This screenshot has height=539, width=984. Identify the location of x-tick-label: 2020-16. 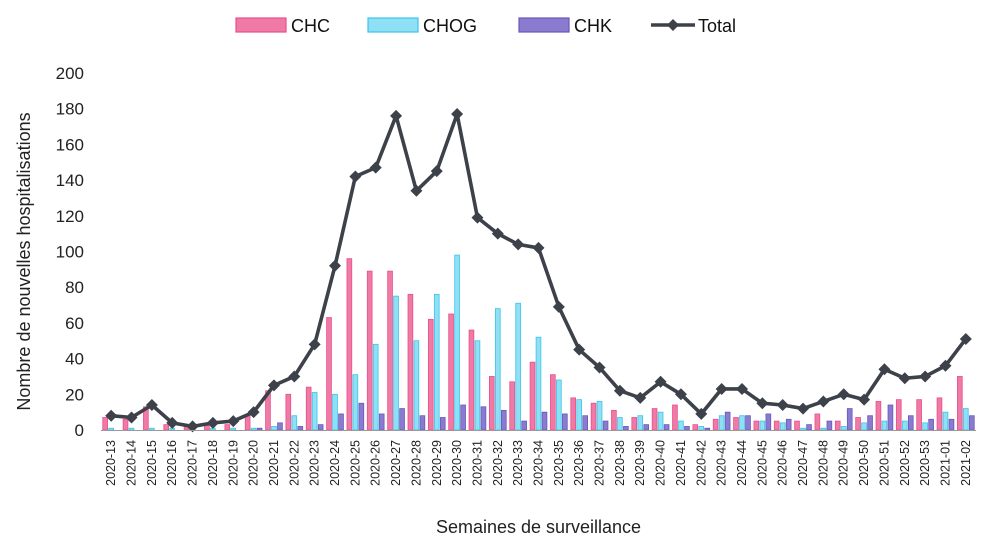
(172, 463).